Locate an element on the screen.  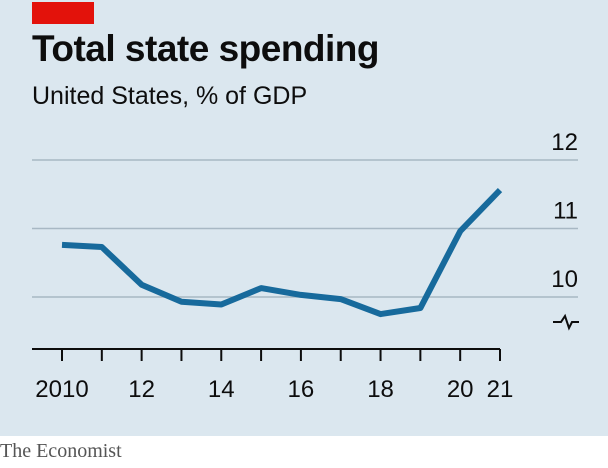
axis-break-symbol is located at coordinates (566, 322).